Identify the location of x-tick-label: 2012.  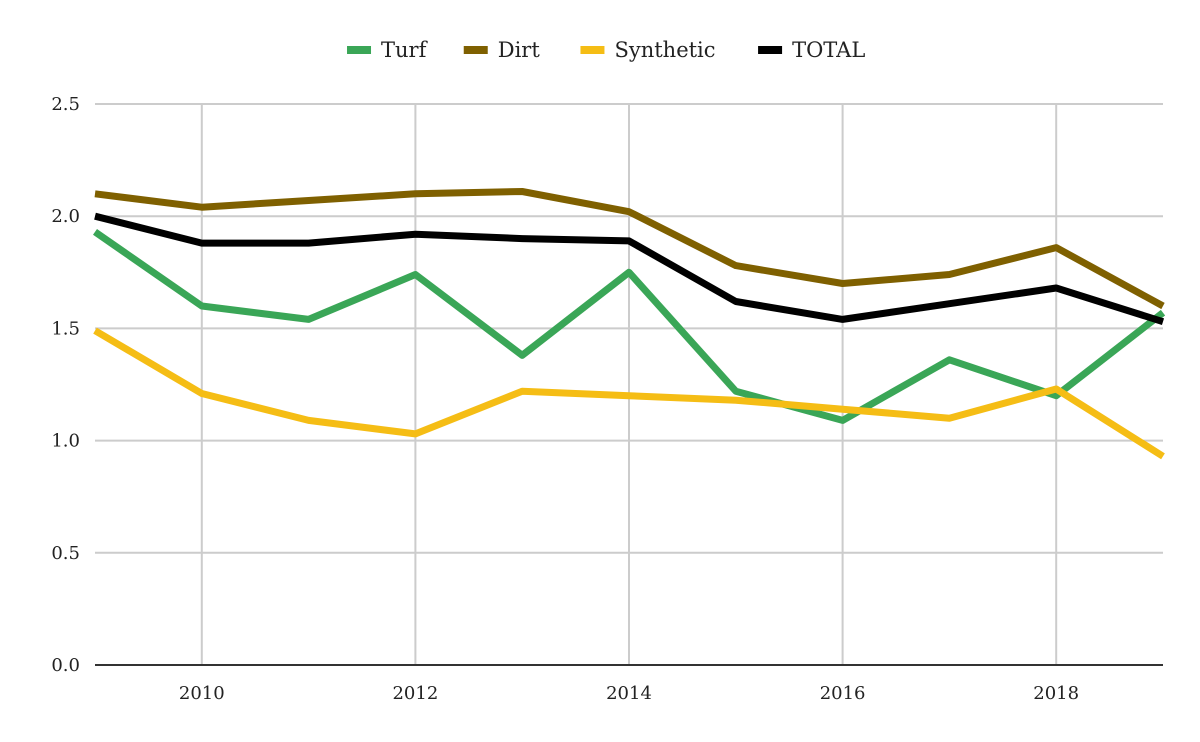
(415, 693).